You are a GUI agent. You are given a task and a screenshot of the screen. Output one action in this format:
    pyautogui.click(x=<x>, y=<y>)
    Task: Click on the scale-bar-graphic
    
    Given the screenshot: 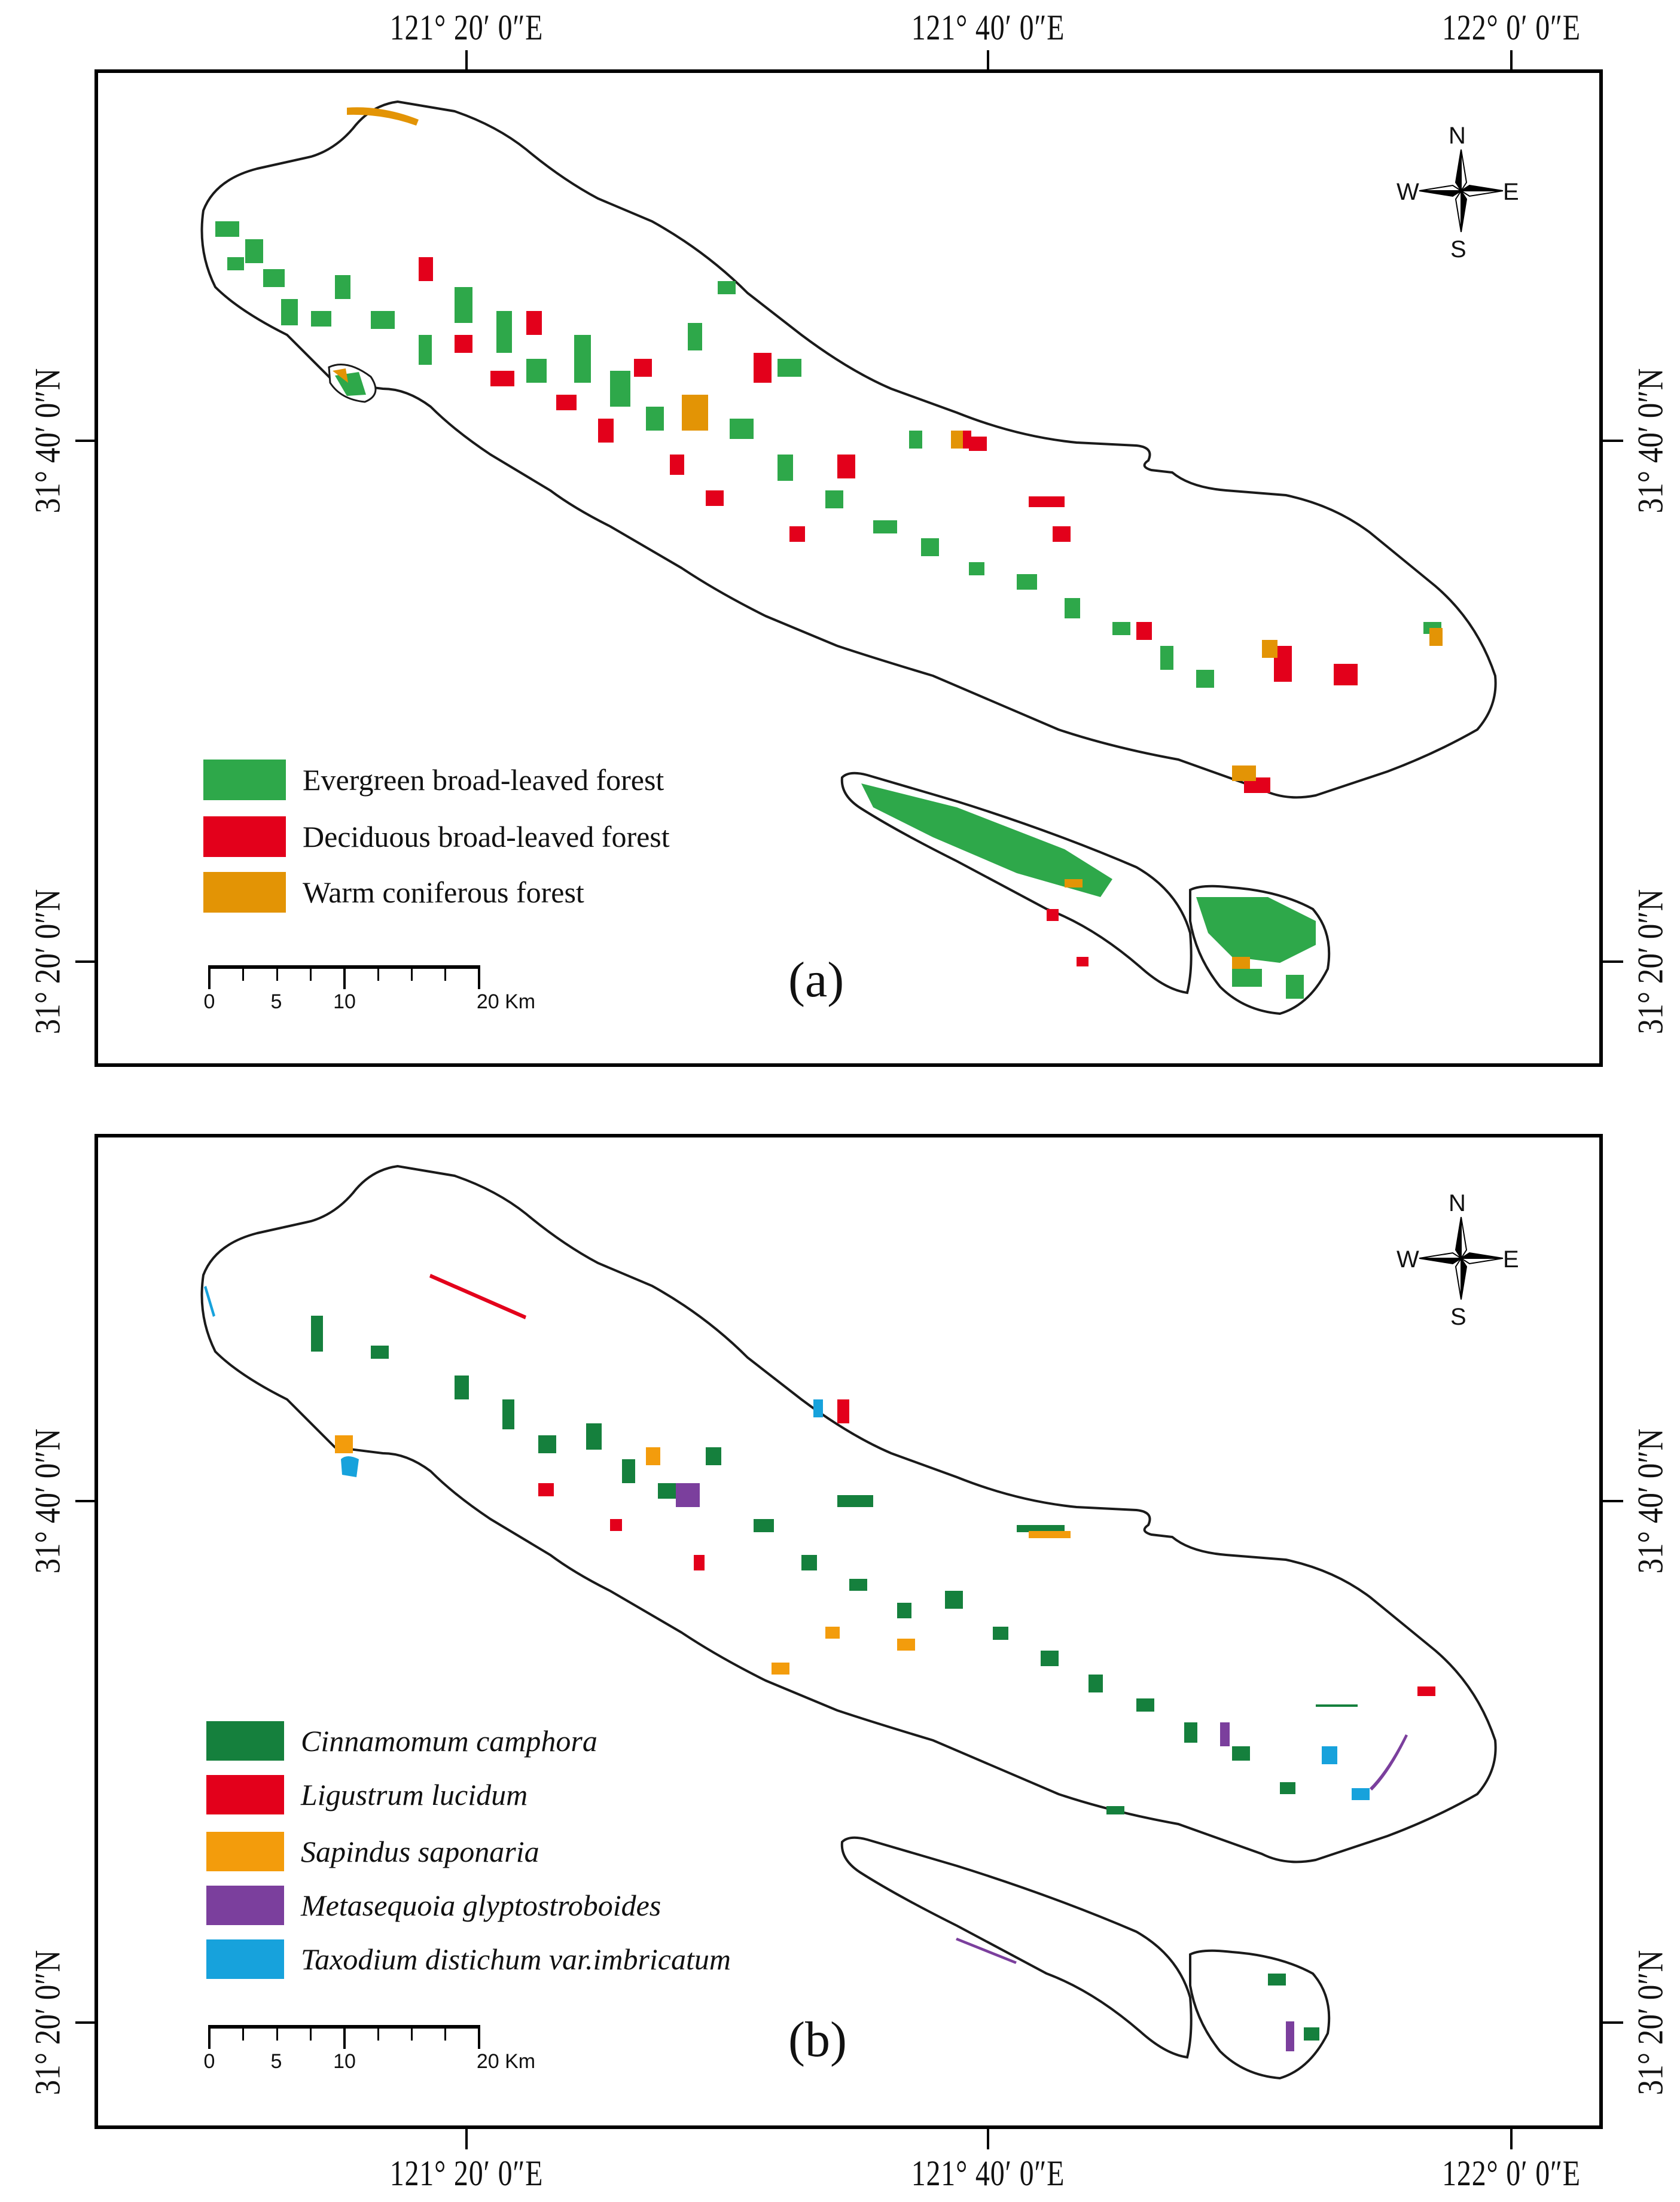 What is the action you would take?
    pyautogui.click(x=344, y=977)
    